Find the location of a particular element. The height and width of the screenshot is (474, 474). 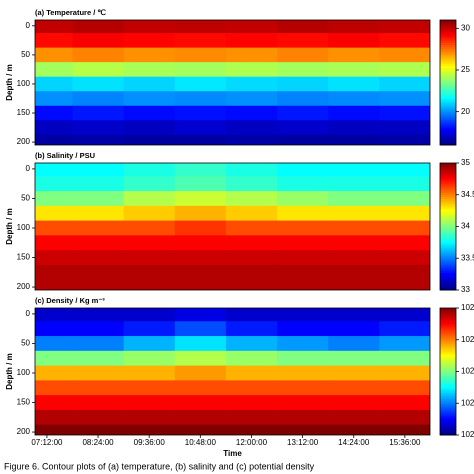

colorbar-tick-label: 30 is located at coordinates (465, 27).